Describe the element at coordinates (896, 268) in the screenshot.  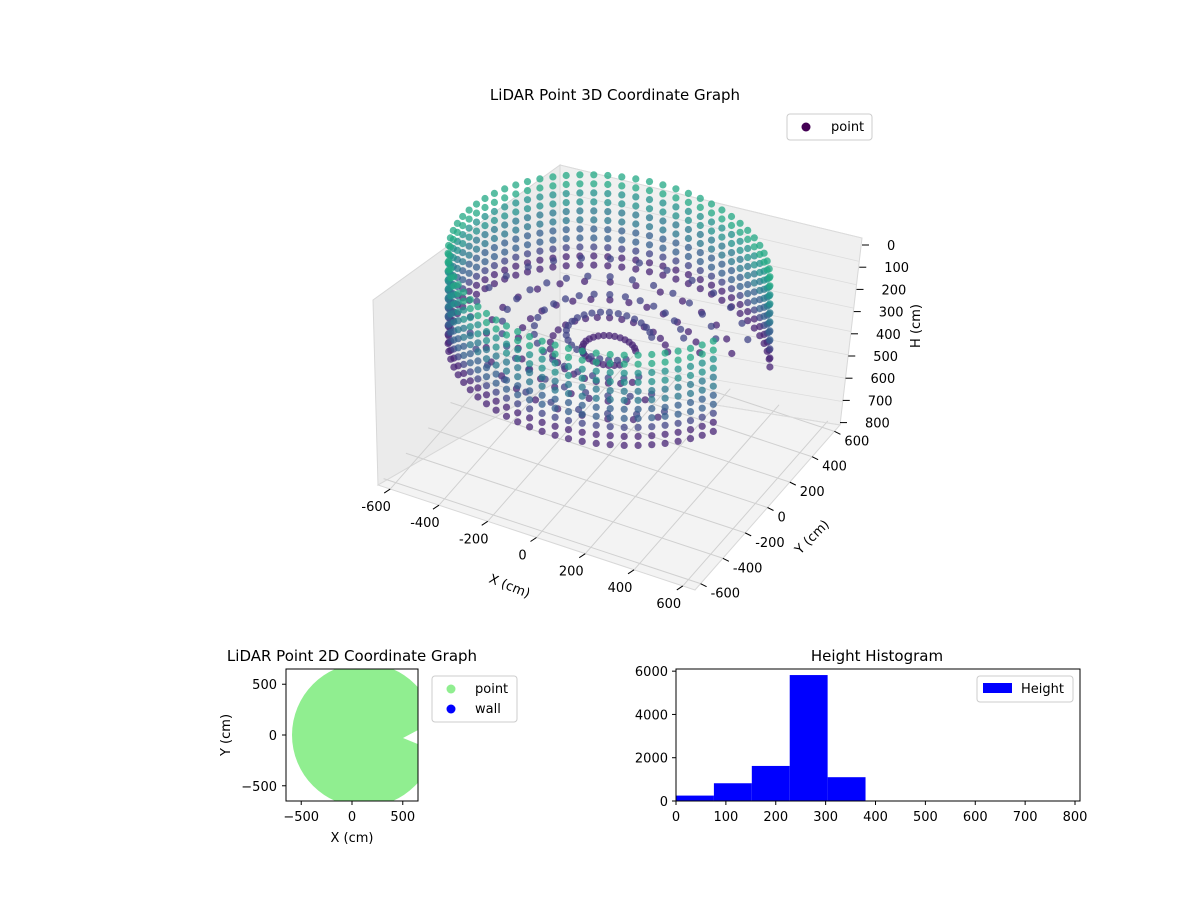
I see `z-tick-label: 100` at that location.